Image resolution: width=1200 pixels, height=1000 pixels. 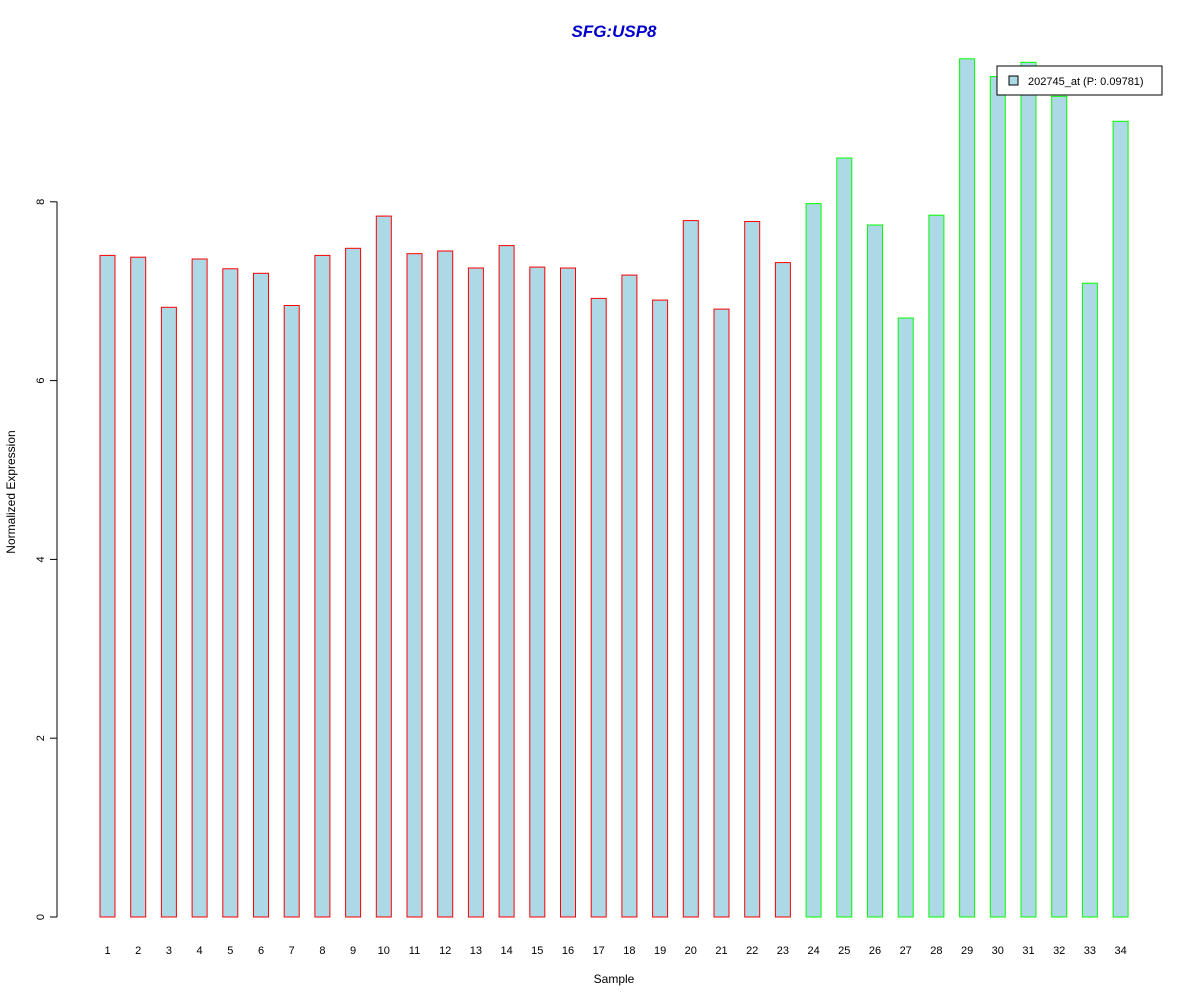 I want to click on x-tick-label: 18, so click(x=629, y=951).